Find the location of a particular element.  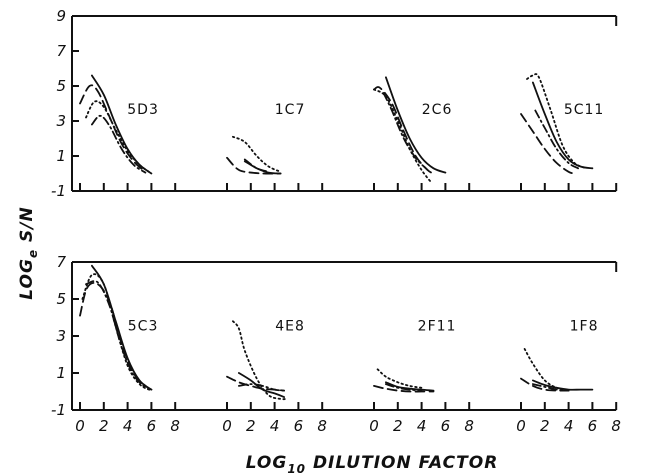

panel-label: 5C3 is located at coordinates (143, 326).